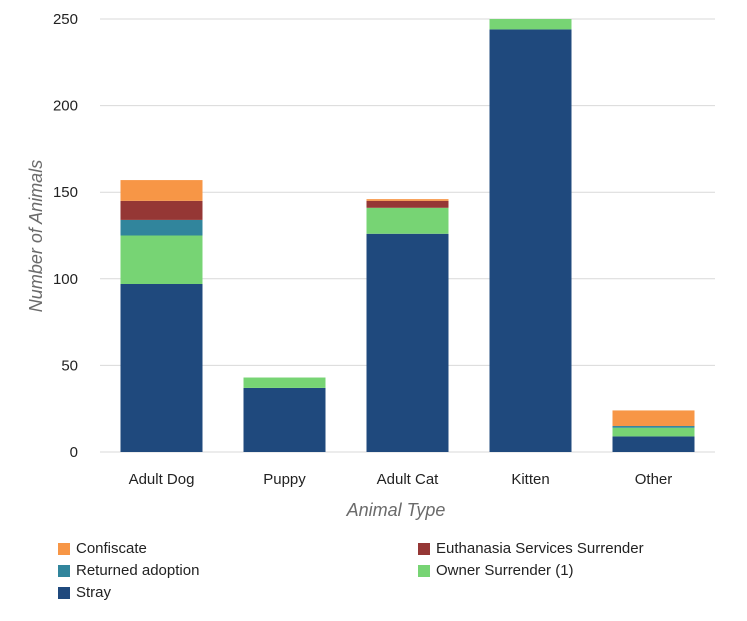  I want to click on legend-label: Returned adoption, so click(138, 570).